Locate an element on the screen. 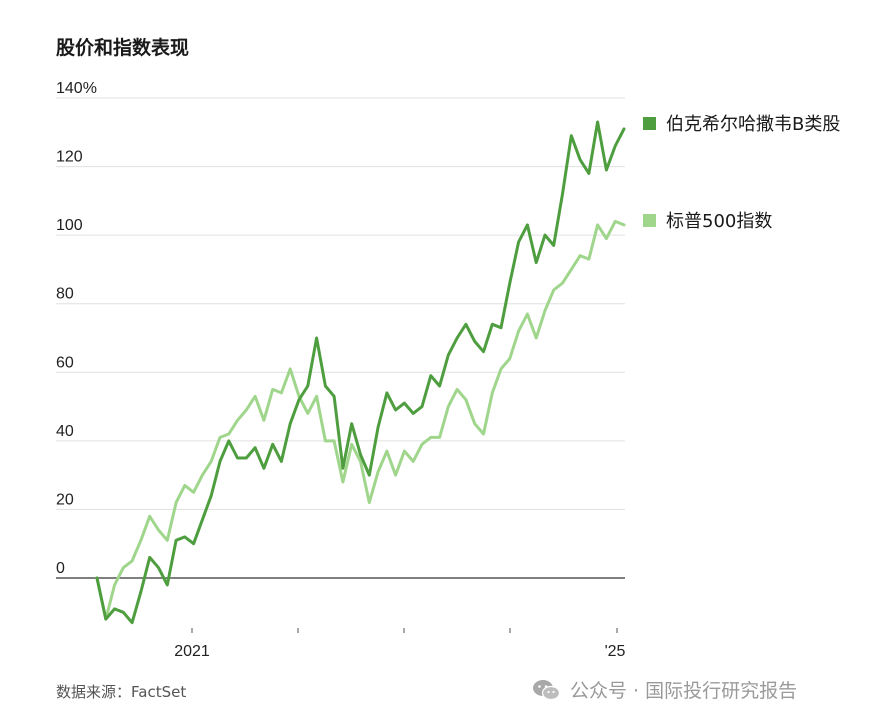  watermark: 公众号 · 国际投行研究报告 is located at coordinates (664, 689).